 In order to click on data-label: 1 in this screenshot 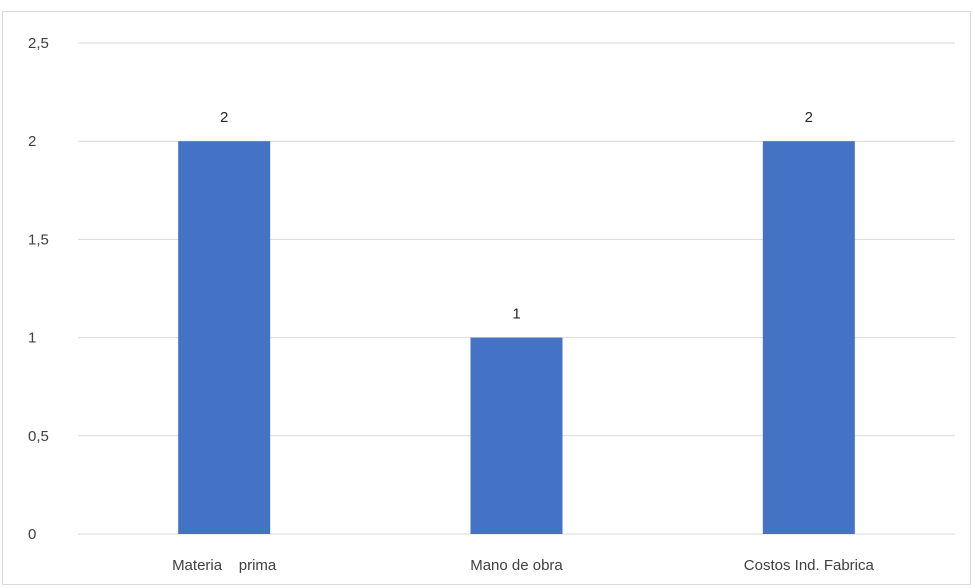, I will do `click(516, 314)`.